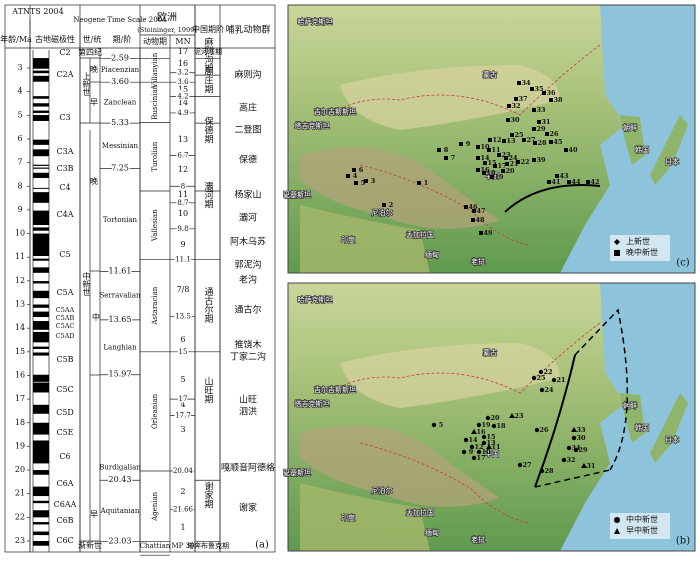 This screenshot has height=562, width=700. I want to click on site-number: 29, so click(583, 450).